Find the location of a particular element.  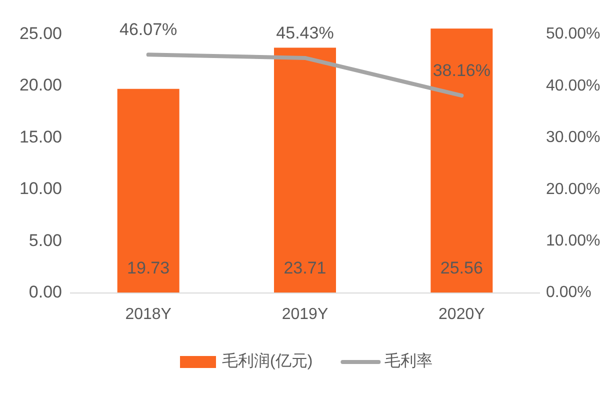

x-tick-label: 2020Y is located at coordinates (462, 315).